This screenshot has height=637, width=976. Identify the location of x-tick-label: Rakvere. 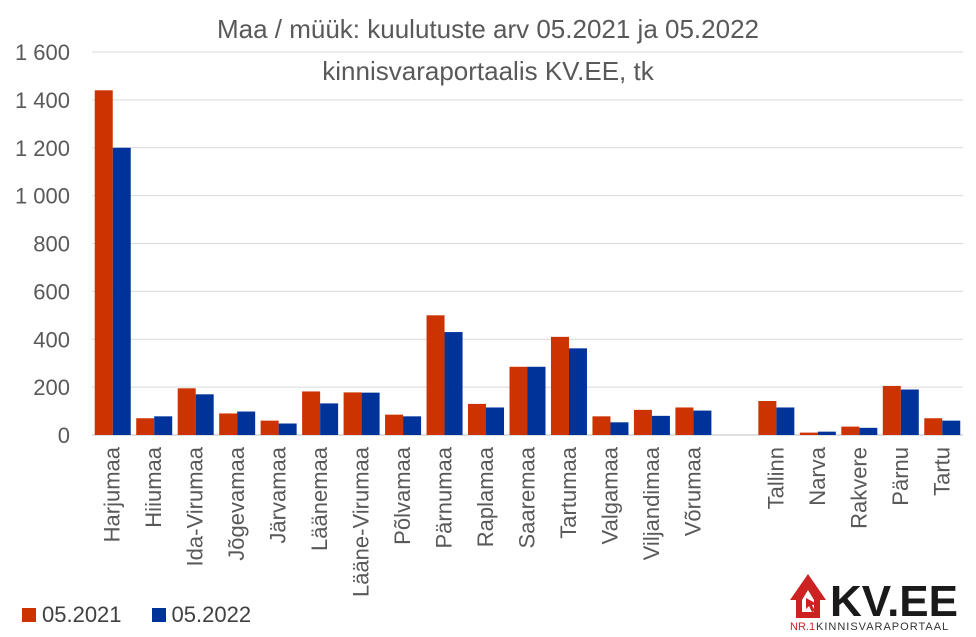
(858, 488).